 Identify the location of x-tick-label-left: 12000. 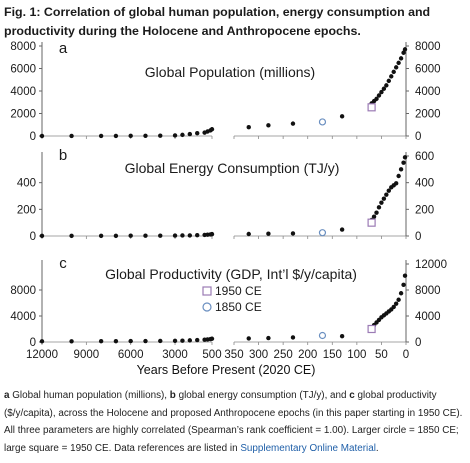
(42, 355).